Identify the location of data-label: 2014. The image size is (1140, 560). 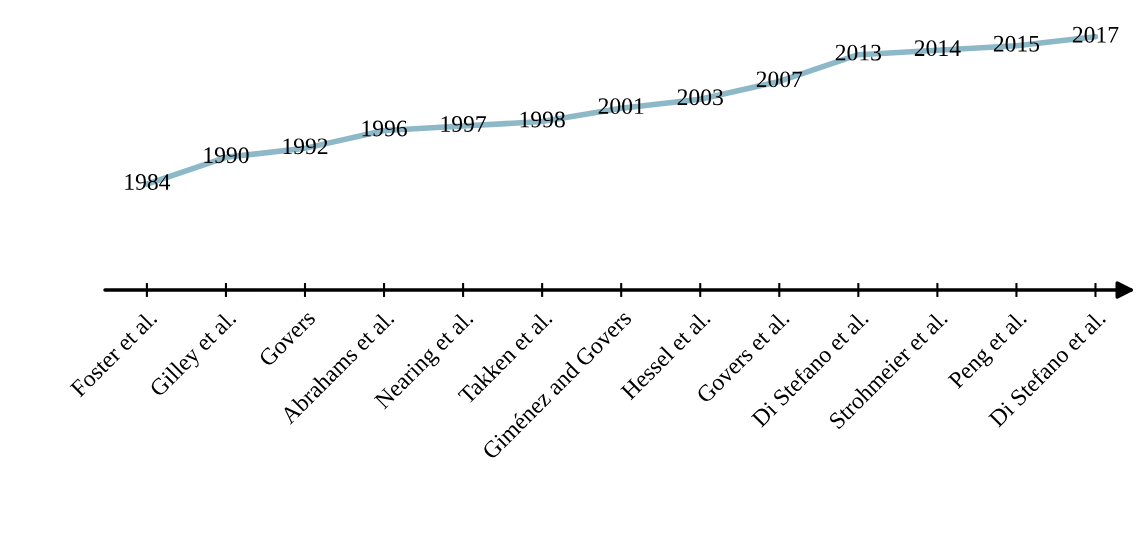
(937, 48).